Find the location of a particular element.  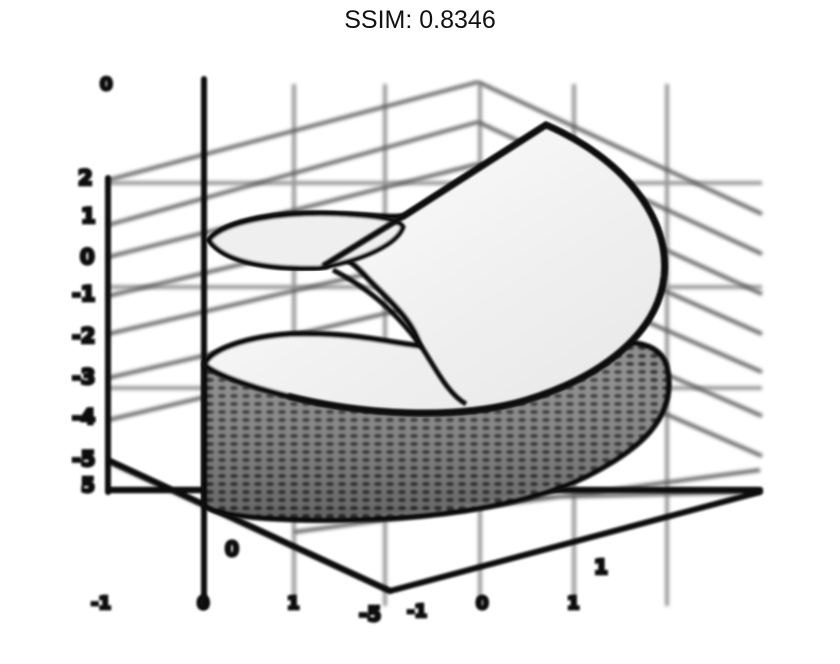

z-tick-1: 1 is located at coordinates (88, 216).